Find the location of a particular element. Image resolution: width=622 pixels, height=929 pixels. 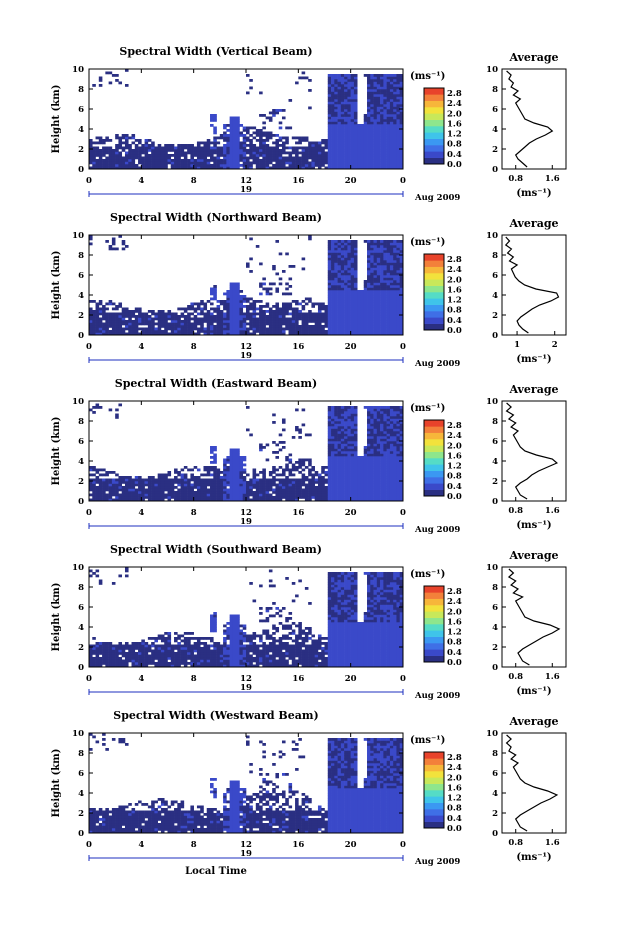

avg-y-tick-label: 4 is located at coordinates (495, 296).